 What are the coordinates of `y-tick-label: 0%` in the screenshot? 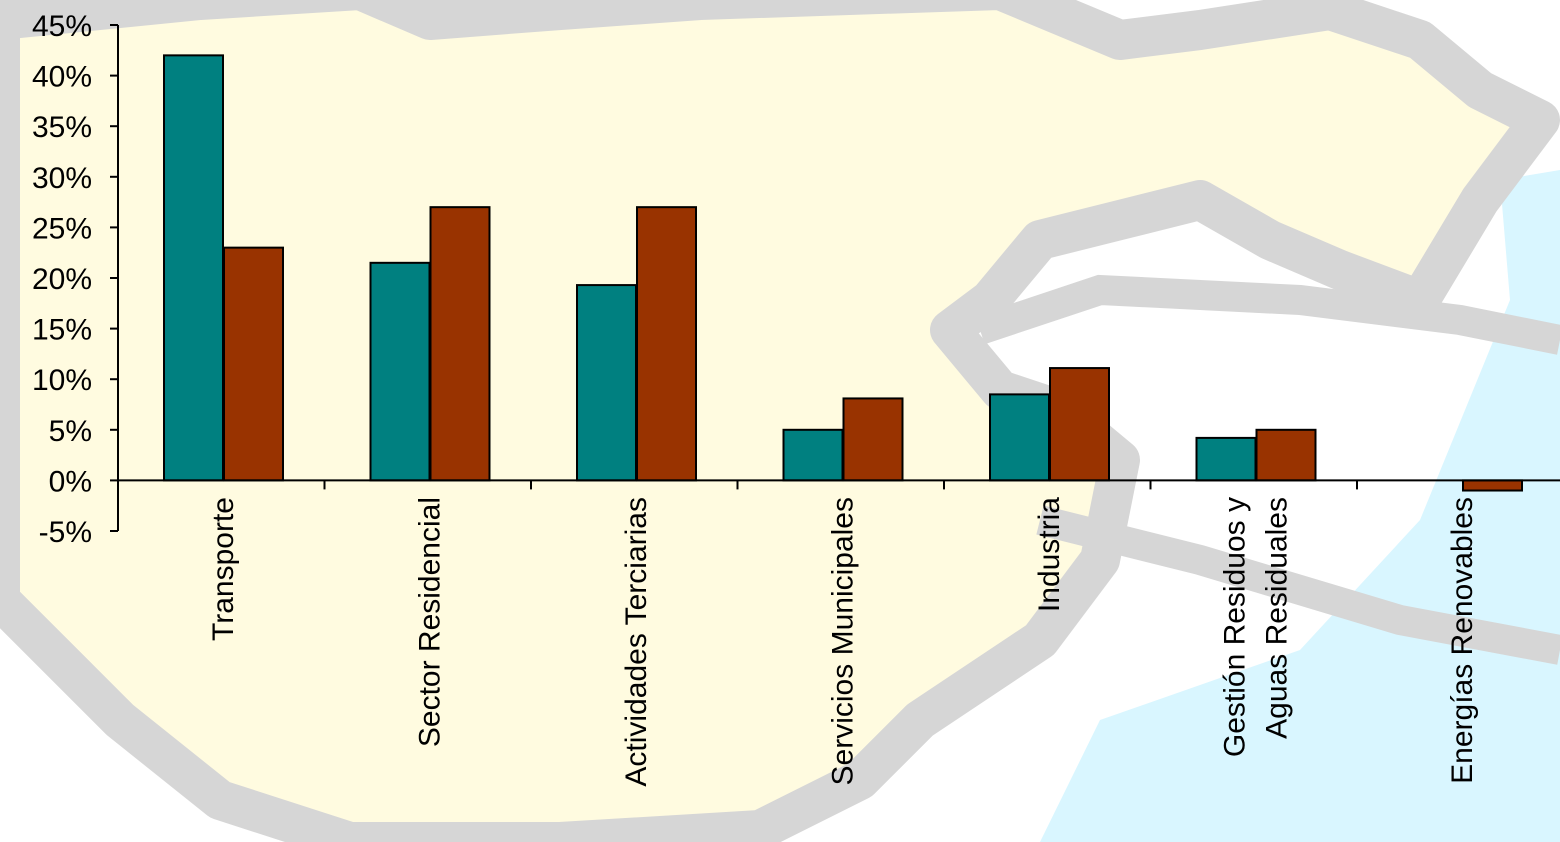 It's located at (70, 481).